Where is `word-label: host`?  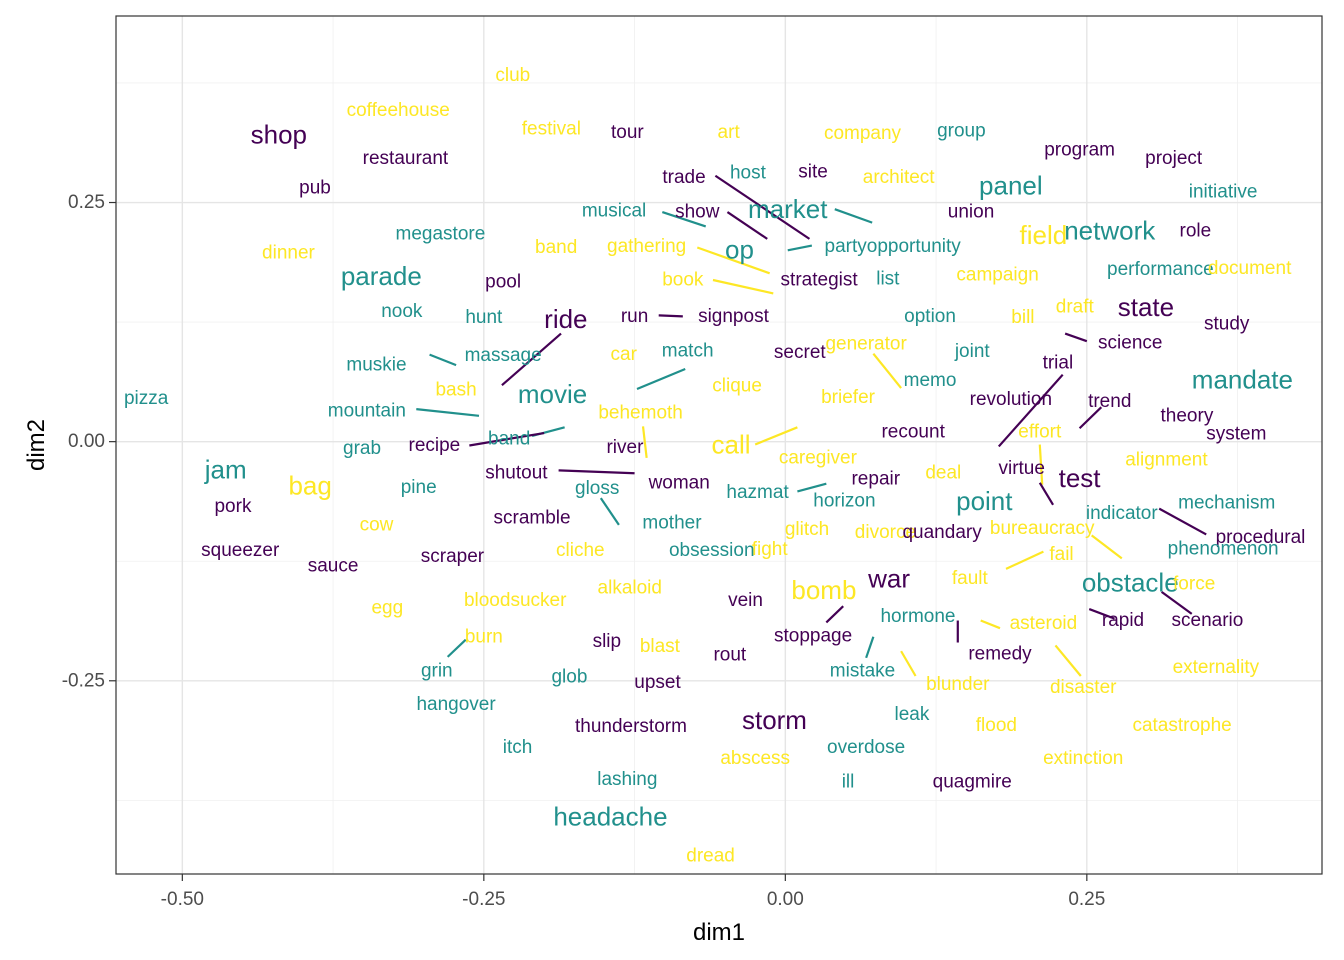 word-label: host is located at coordinates (748, 172).